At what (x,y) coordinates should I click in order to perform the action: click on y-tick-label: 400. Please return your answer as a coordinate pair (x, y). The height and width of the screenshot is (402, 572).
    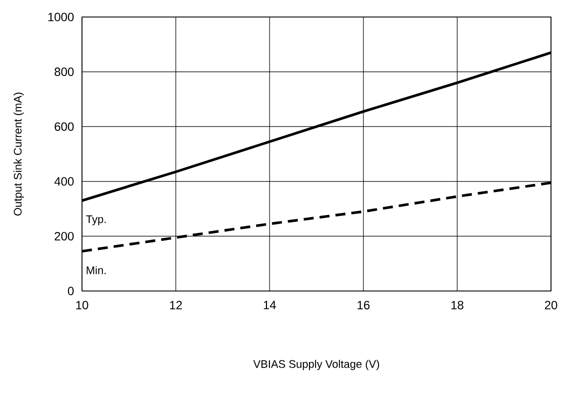
    Looking at the image, I should click on (64, 181).